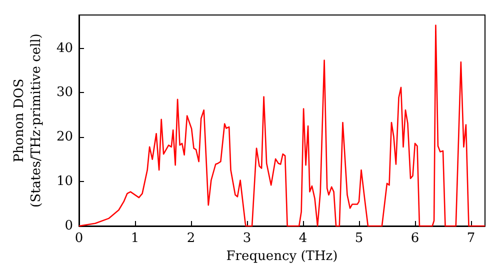 The width and height of the screenshot is (500, 280). What do you see at coordinates (28, 120) in the screenshot?
I see `y-axis-title: Phonon DOS (States/THz·primitive cell)` at bounding box center [28, 120].